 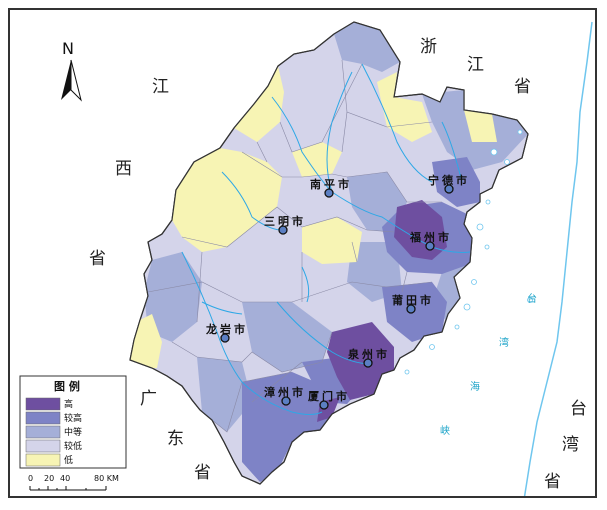 What do you see at coordinates (30, 478) in the screenshot?
I see `scale-tick-0: 0` at bounding box center [30, 478].